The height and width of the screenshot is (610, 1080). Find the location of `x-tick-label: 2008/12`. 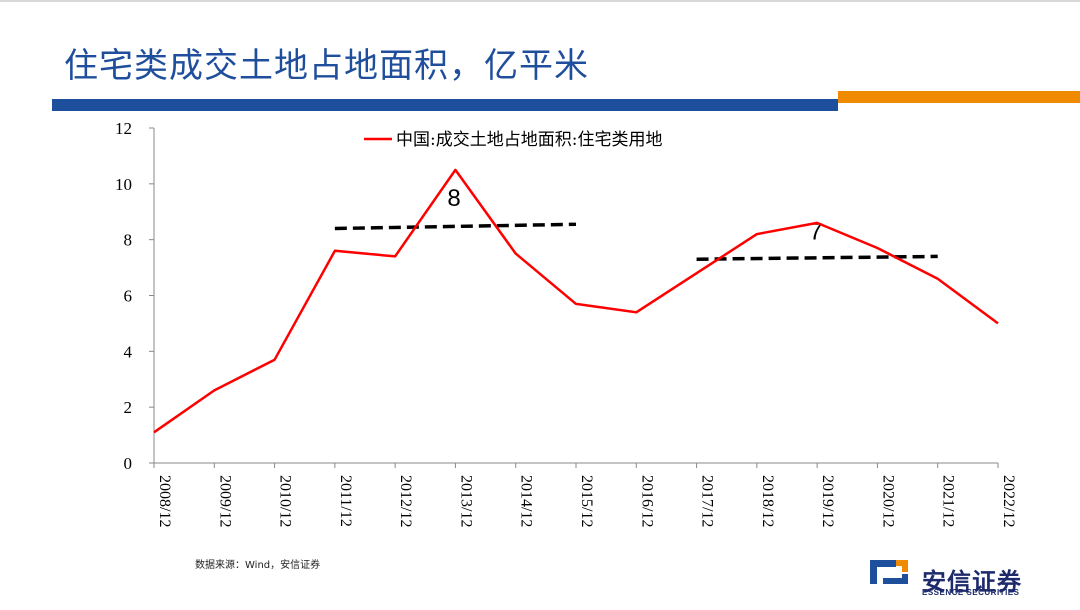

x-tick-label: 2008/12 is located at coordinates (164, 501).